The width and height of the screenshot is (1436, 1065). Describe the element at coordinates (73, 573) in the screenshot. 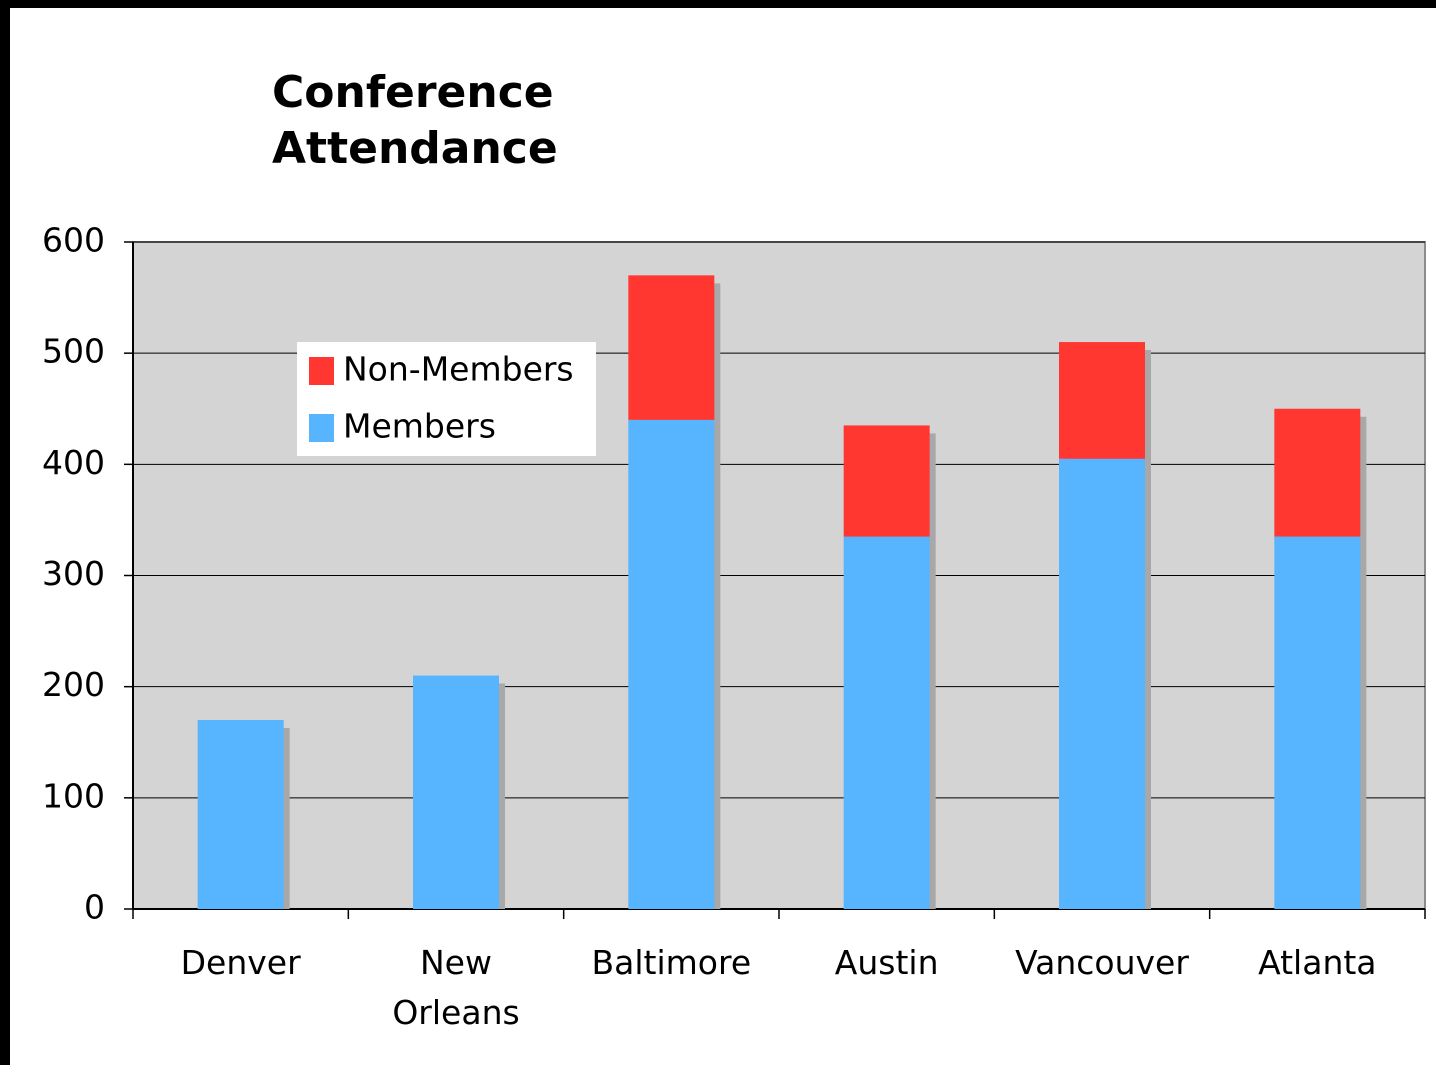

I see `y-tick-label: 300` at that location.